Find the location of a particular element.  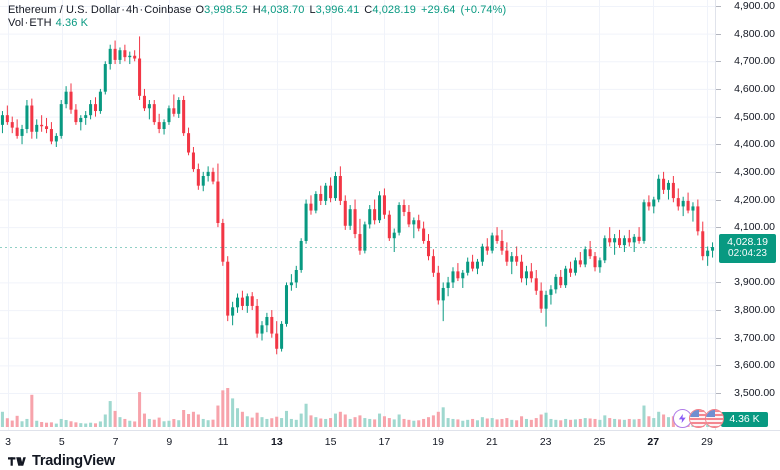

tradingview-logo-text: TradingView is located at coordinates (73, 461).